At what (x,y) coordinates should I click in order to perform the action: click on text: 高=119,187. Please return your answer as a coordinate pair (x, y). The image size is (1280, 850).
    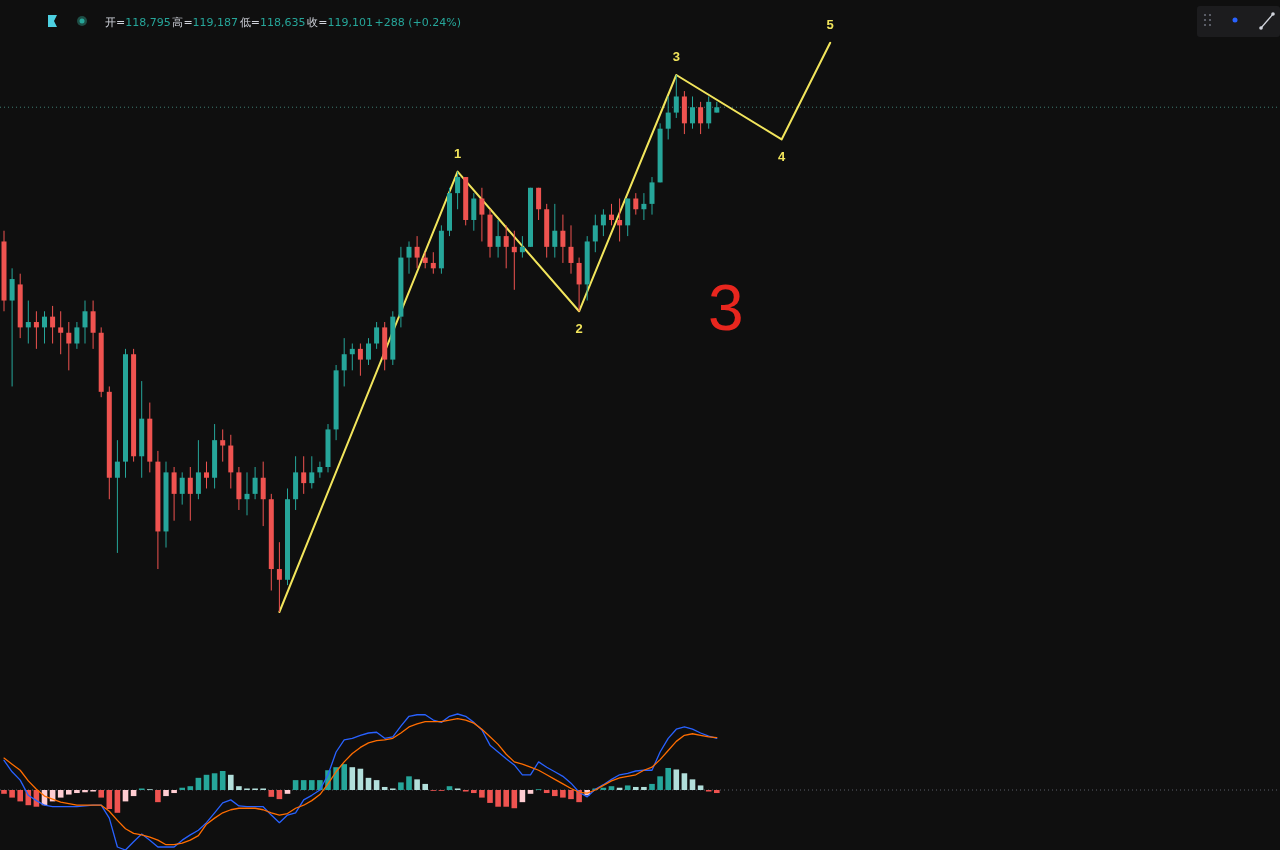
    Looking at the image, I should click on (205, 22).